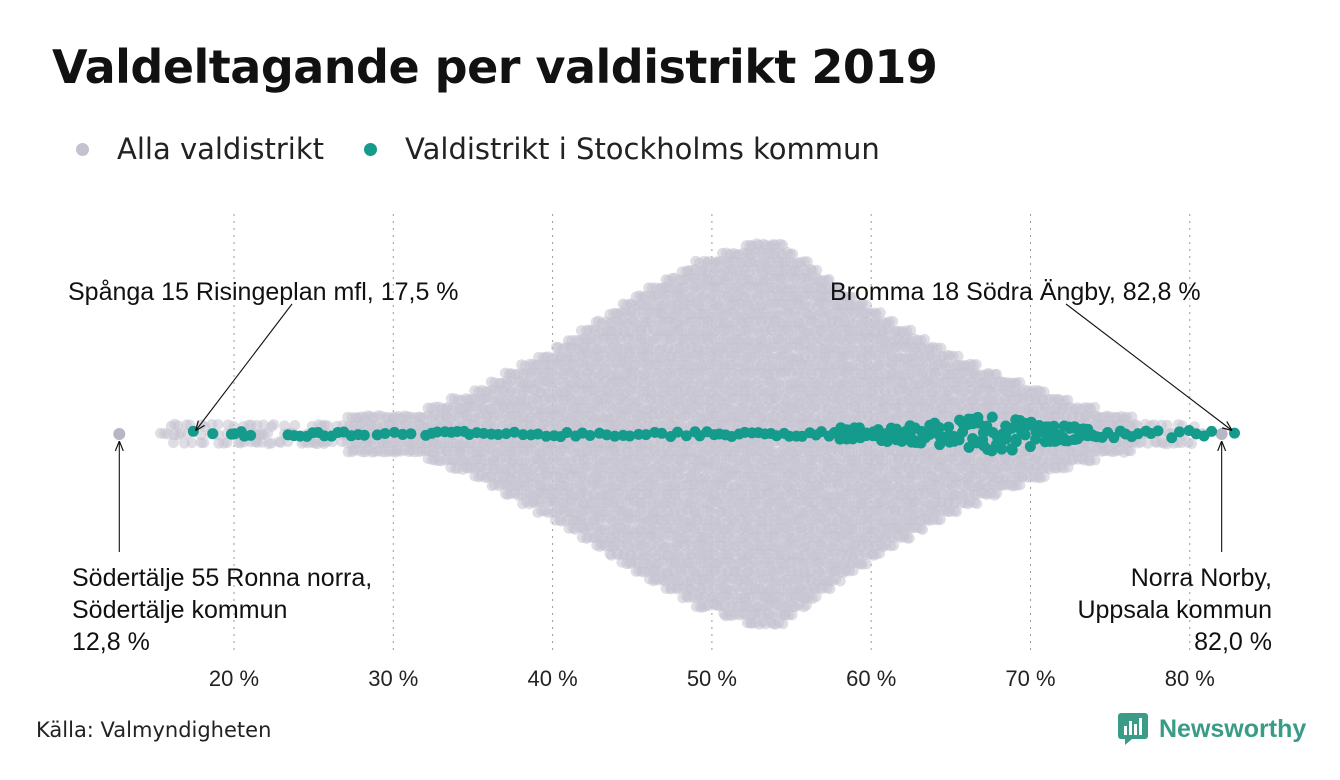 The image size is (1340, 780). I want to click on legend-dot-all, so click(82, 149).